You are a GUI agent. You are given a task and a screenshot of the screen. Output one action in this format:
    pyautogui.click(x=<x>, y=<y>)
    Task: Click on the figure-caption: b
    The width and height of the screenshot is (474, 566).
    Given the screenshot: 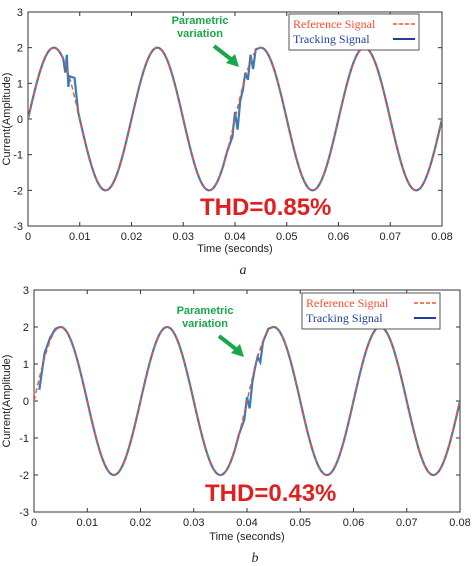 What is the action you would take?
    pyautogui.click(x=255, y=558)
    